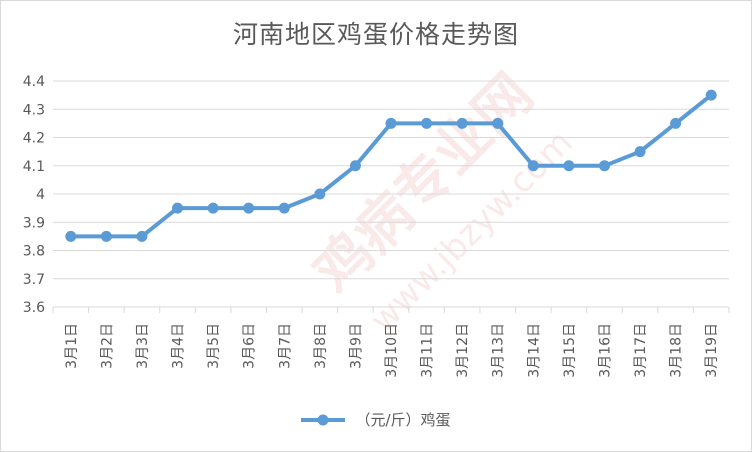 This screenshot has height=452, width=752. I want to click on y-tick-label: 4.3, so click(34, 110).